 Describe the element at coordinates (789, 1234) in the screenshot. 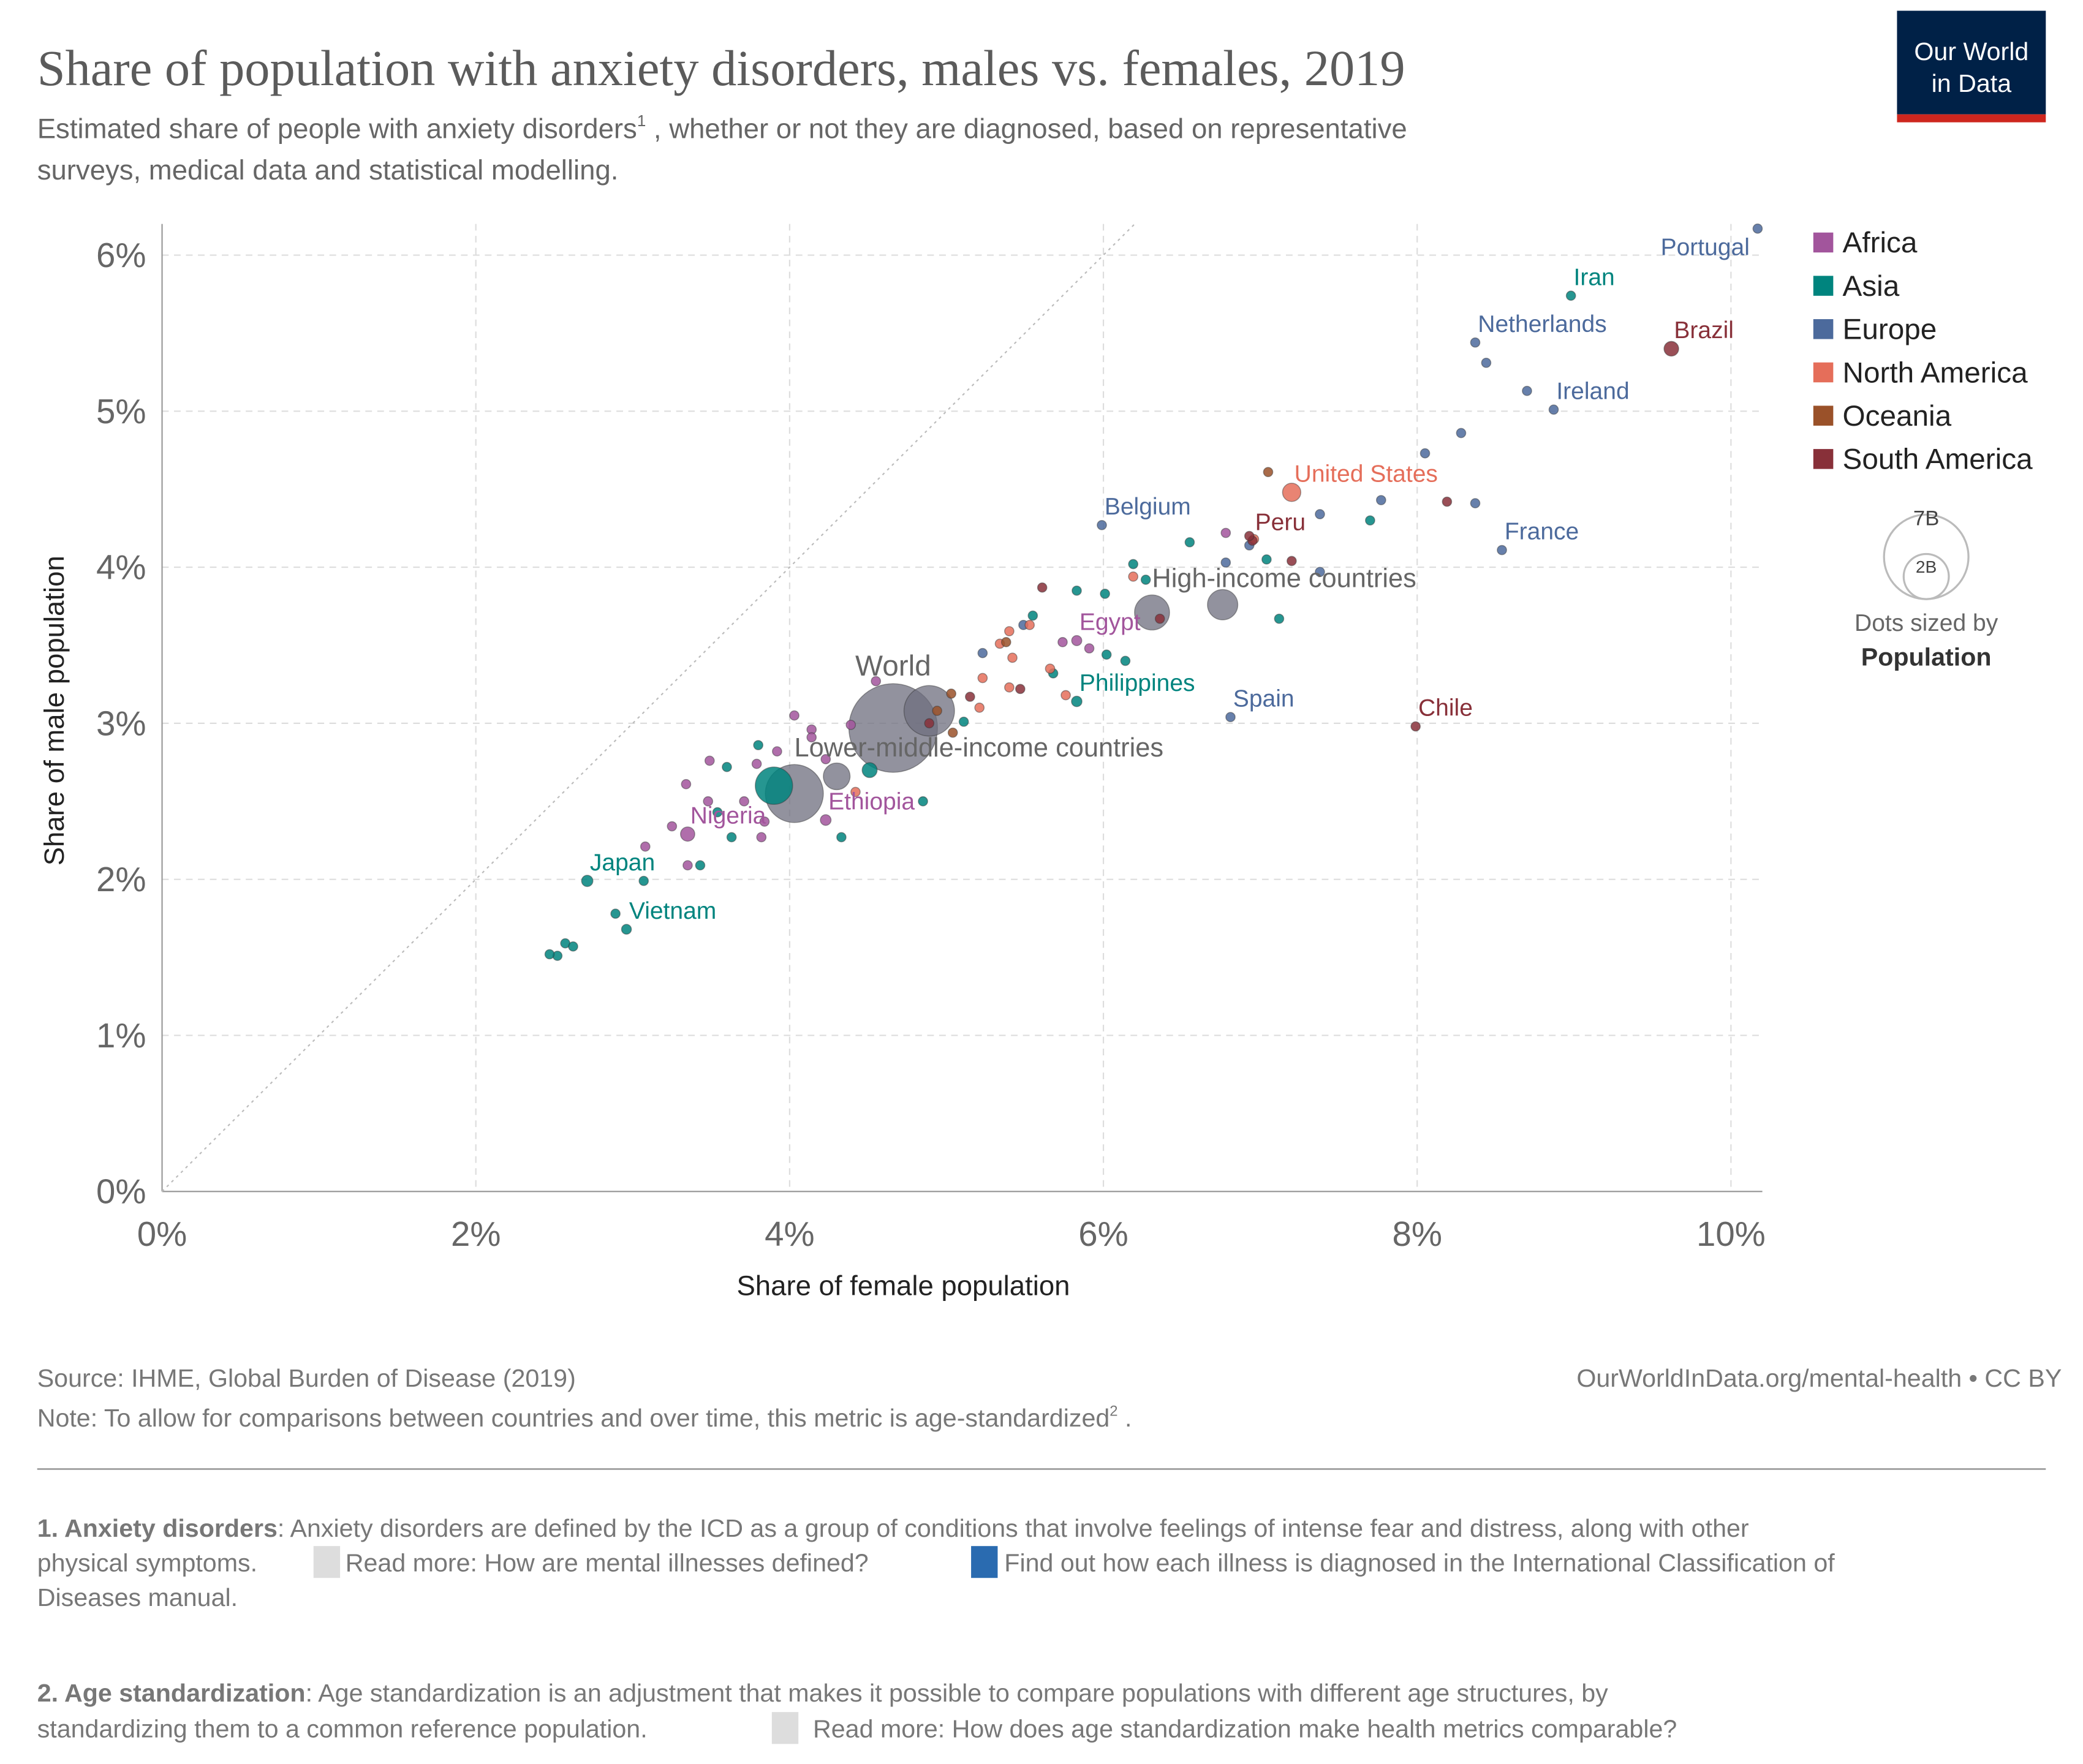

I see `x-tick-label: 4%` at that location.